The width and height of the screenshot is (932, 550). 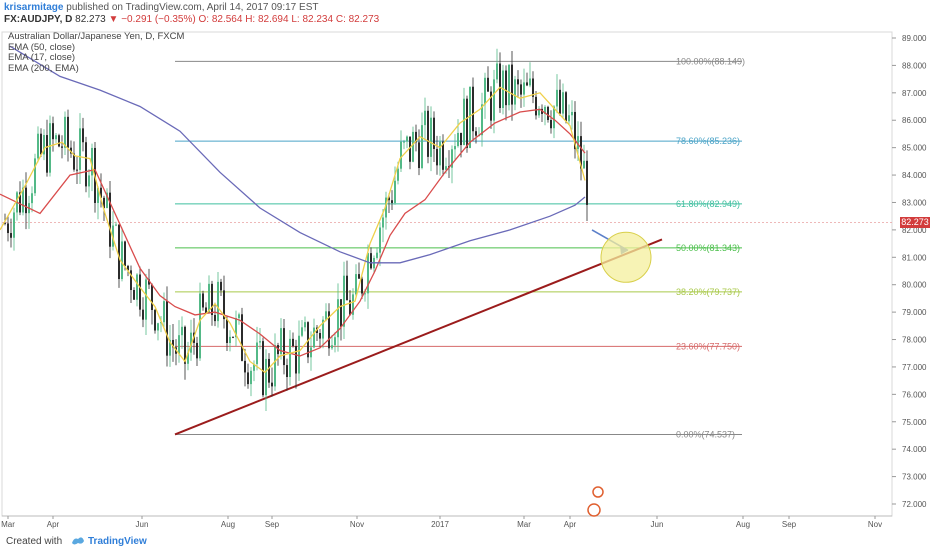 What do you see at coordinates (743, 524) in the screenshot?
I see `time-axis-label: Aug` at bounding box center [743, 524].